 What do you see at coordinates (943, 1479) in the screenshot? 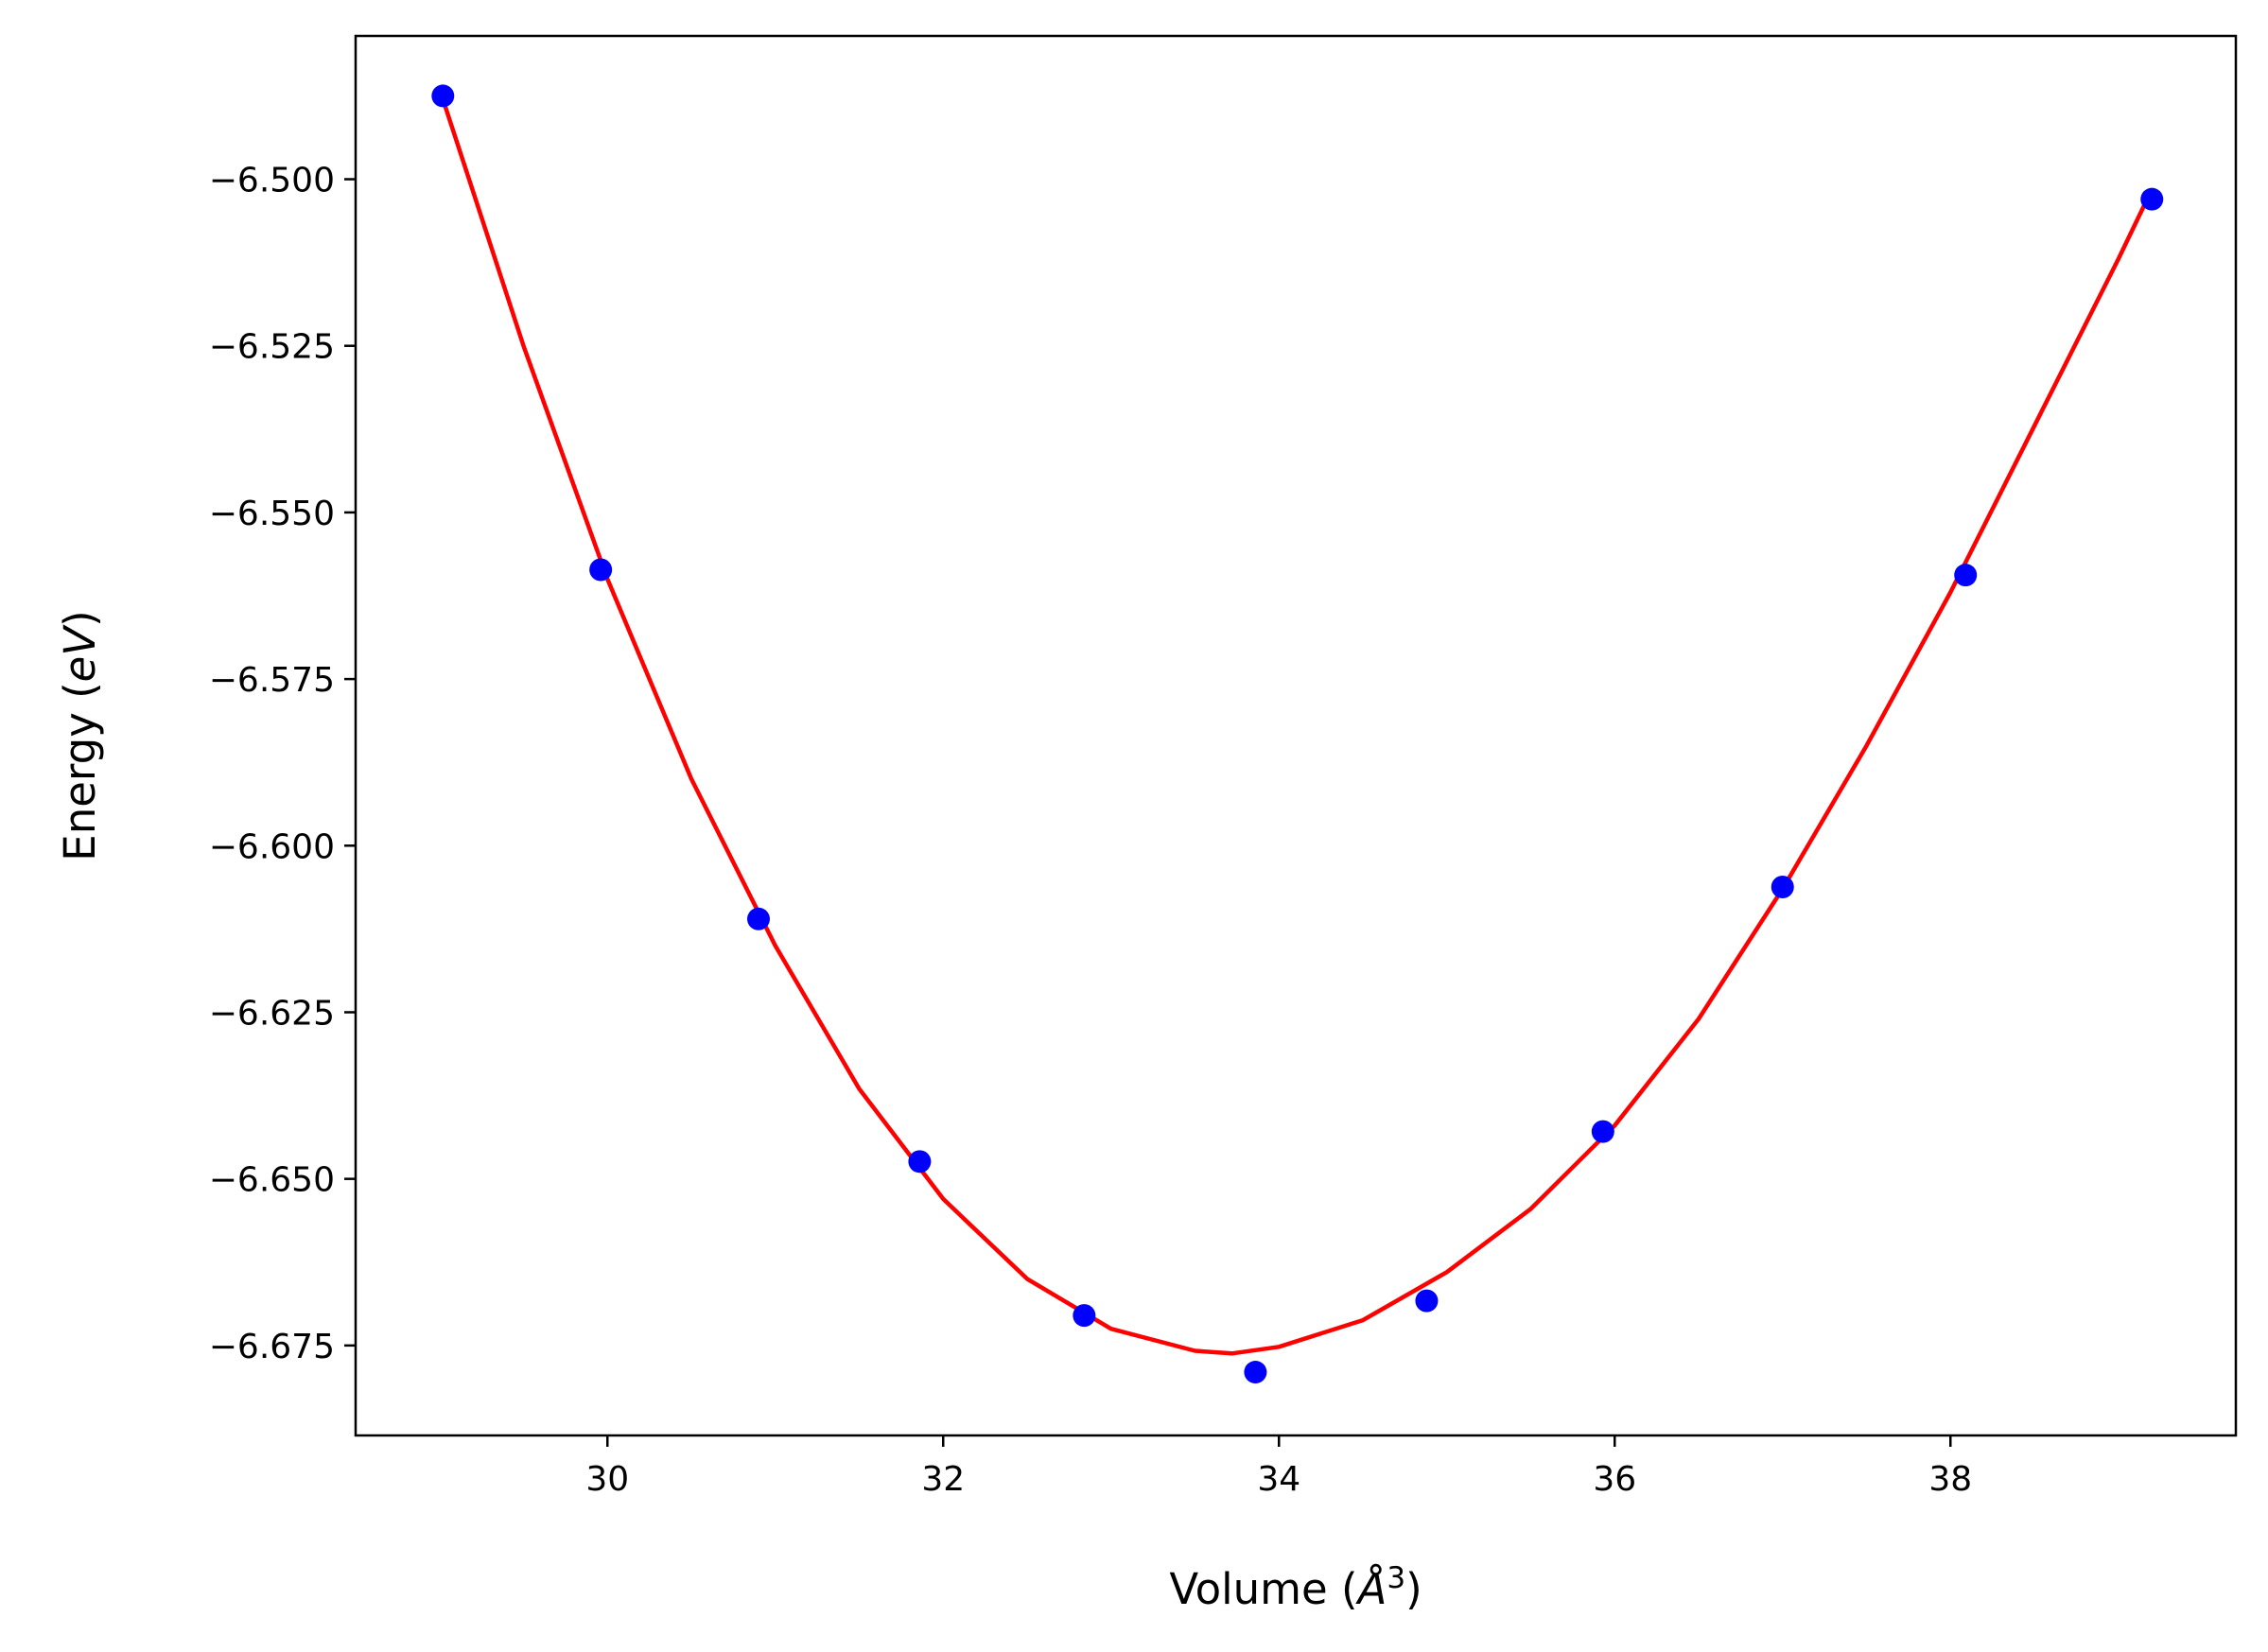
I see `x-tick-label: 32` at bounding box center [943, 1479].